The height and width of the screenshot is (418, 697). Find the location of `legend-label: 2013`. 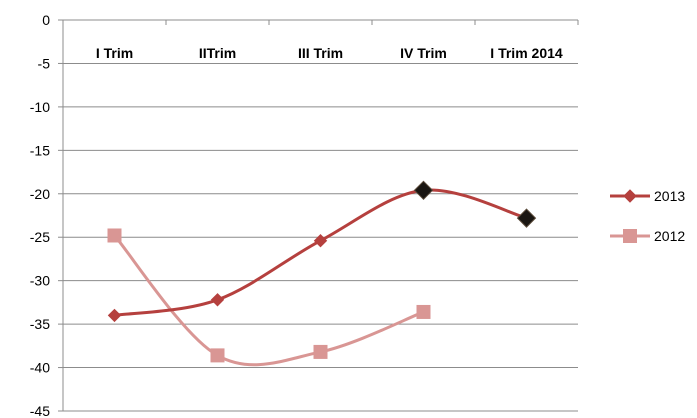

legend-label: 2013 is located at coordinates (669, 196).